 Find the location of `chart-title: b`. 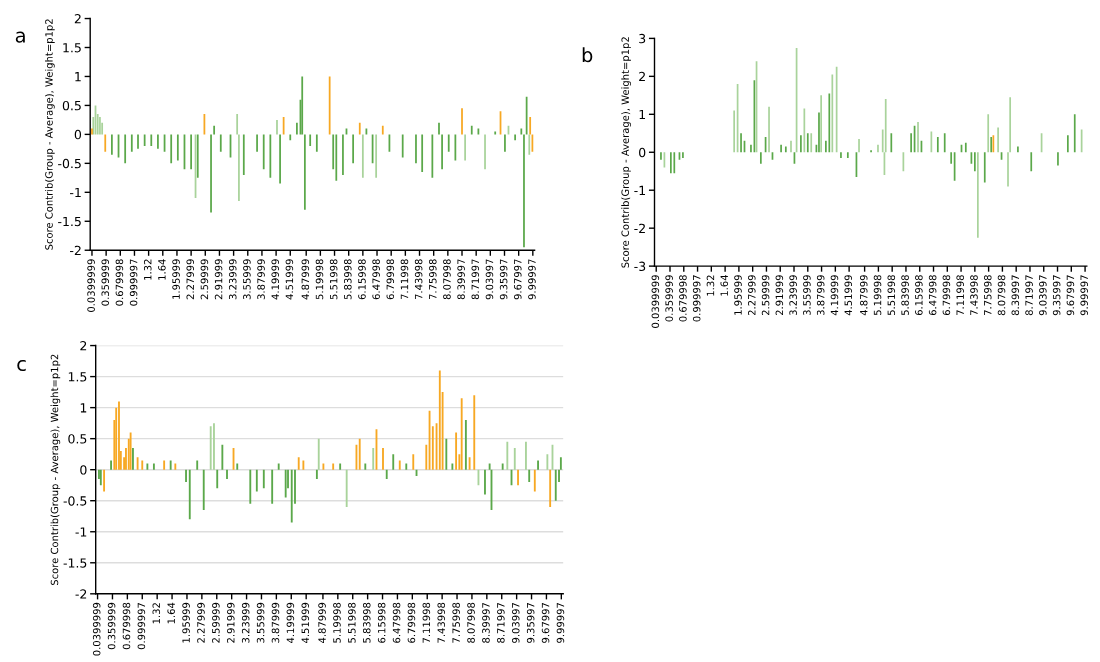

chart-title: b is located at coordinates (587, 55).